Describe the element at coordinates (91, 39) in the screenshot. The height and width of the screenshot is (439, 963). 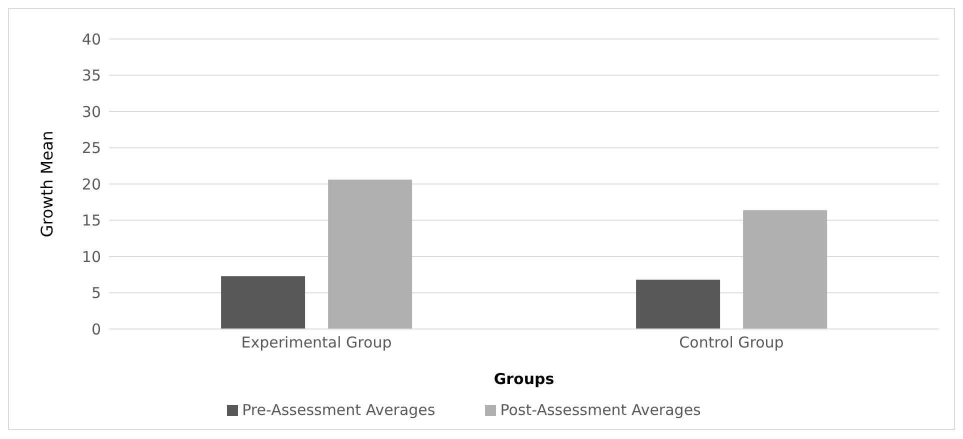
I see `y-tick-label: 40` at that location.